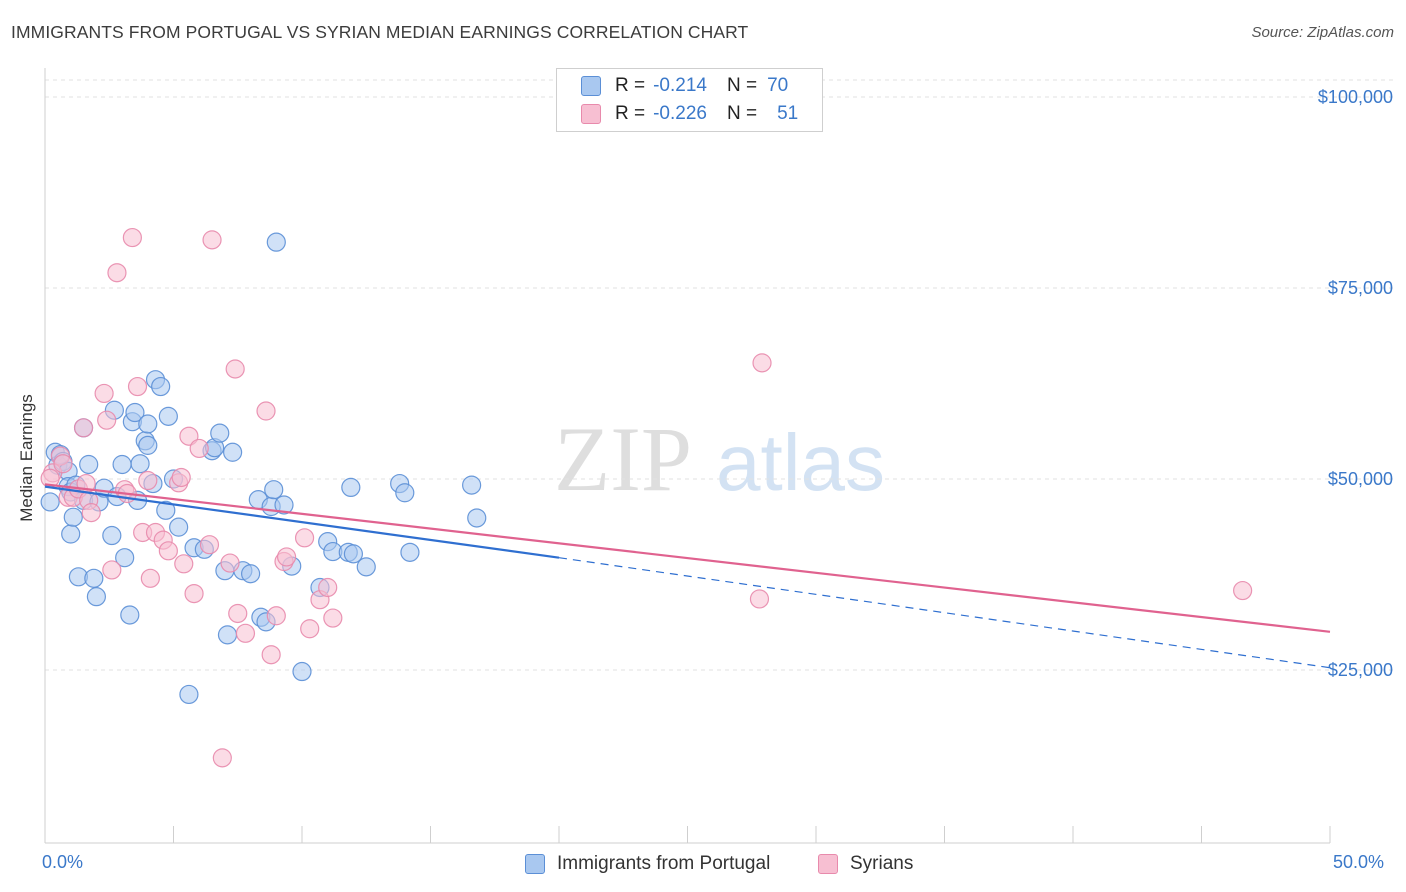 This screenshot has width=1406, height=892. I want to click on watermark-zip: ZIP, so click(623, 459).